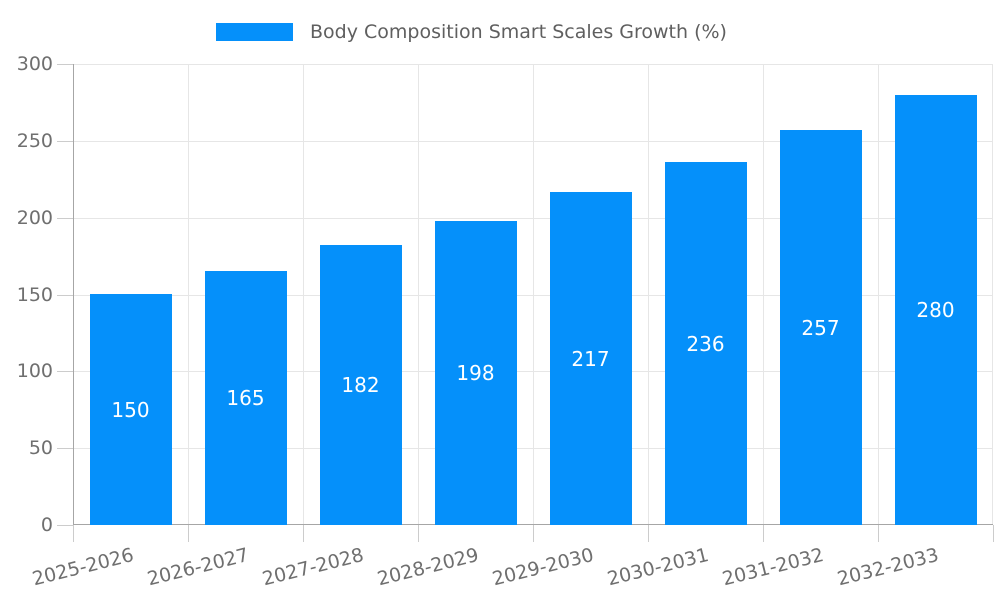 This screenshot has width=1000, height=600. What do you see at coordinates (34, 64) in the screenshot?
I see `y-axis-tick-label: 300` at bounding box center [34, 64].